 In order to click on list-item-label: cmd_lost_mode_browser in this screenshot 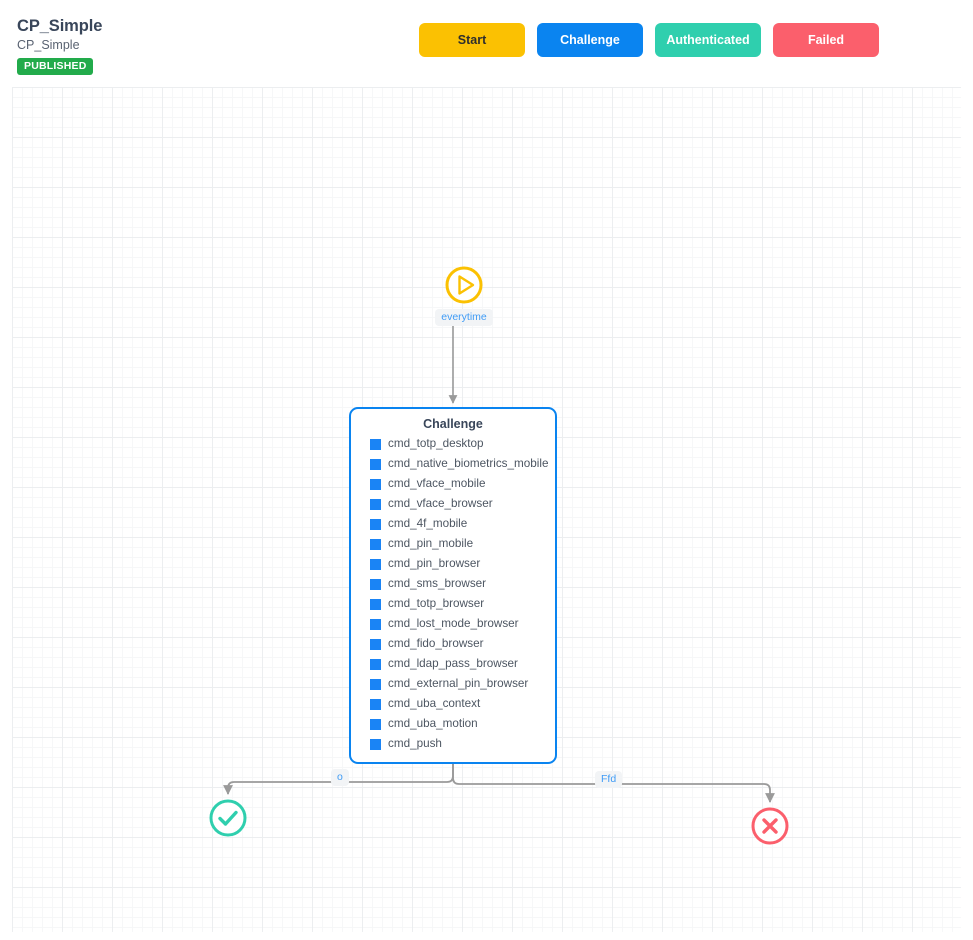, I will do `click(453, 623)`.